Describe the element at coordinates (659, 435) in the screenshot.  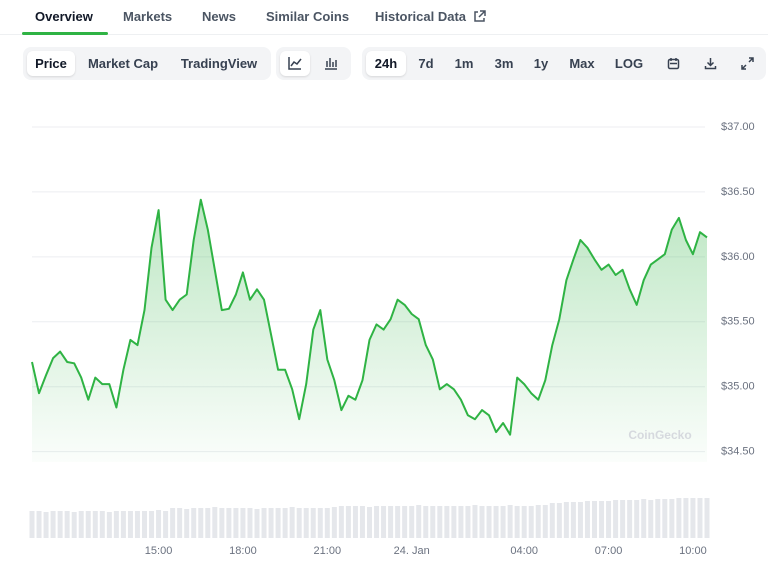
I see `watermark: CoinGecko` at that location.